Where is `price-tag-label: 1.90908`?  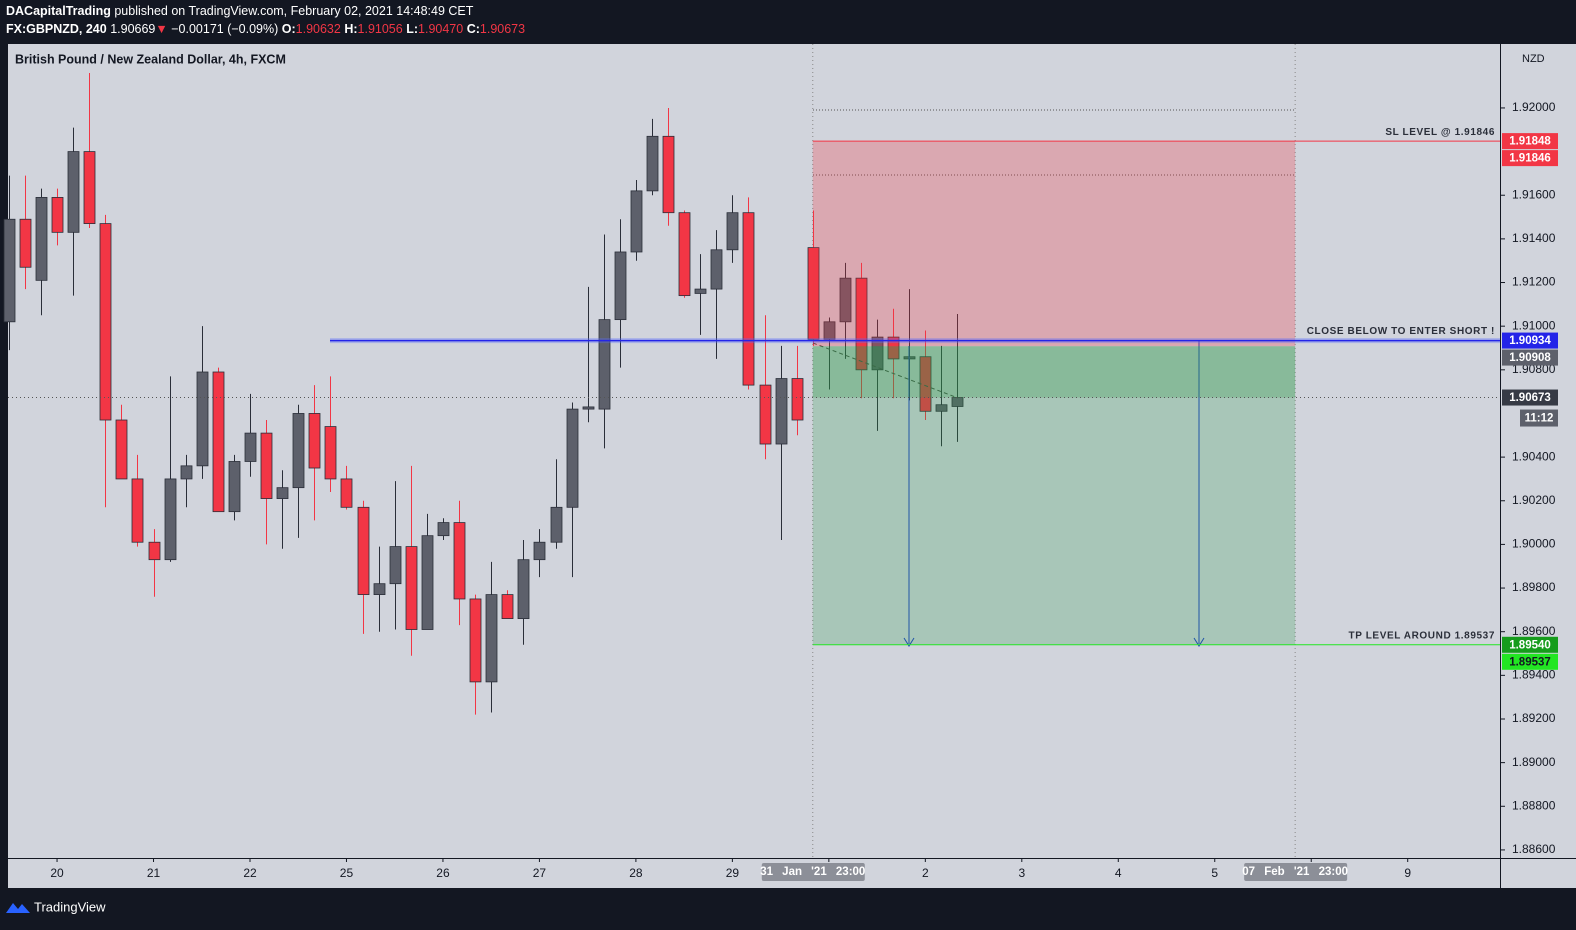 price-tag-label: 1.90908 is located at coordinates (1530, 358).